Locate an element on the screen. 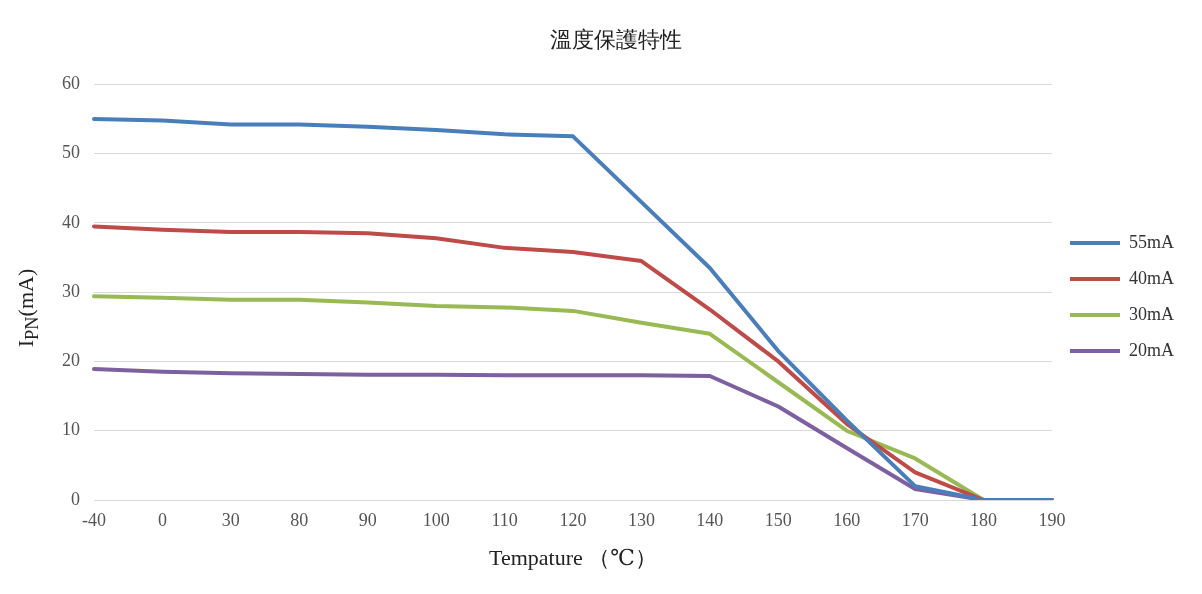 Image resolution: width=1202 pixels, height=594 pixels. x-tick-label: 80 is located at coordinates (299, 519).